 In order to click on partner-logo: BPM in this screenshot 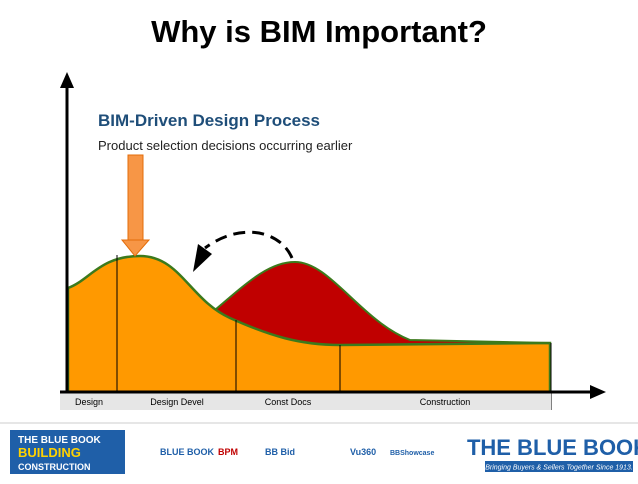, I will do `click(228, 452)`.